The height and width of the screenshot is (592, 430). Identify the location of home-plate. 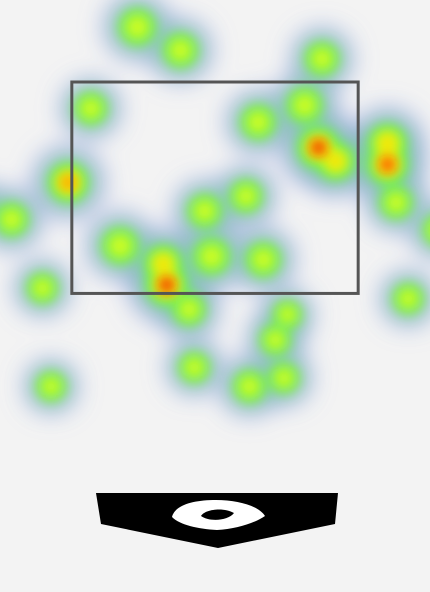
(217, 520).